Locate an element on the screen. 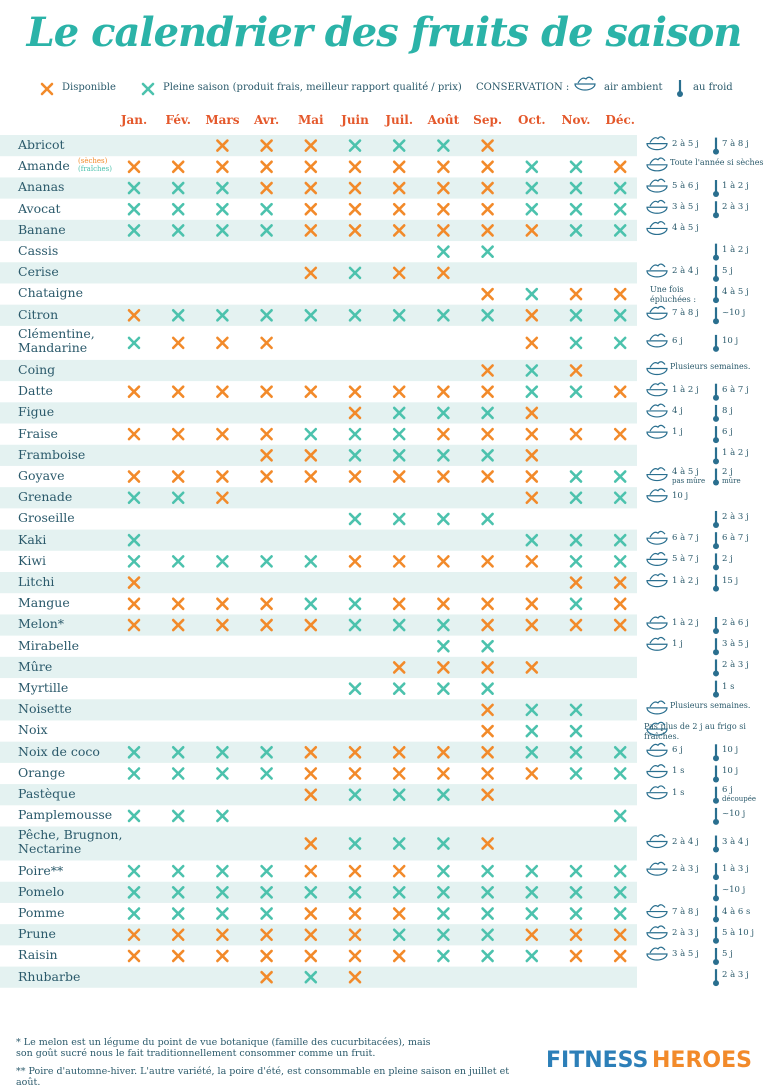 The width and height of the screenshot is (768, 1086). legend-label: CONSERVATION : is located at coordinates (523, 87).